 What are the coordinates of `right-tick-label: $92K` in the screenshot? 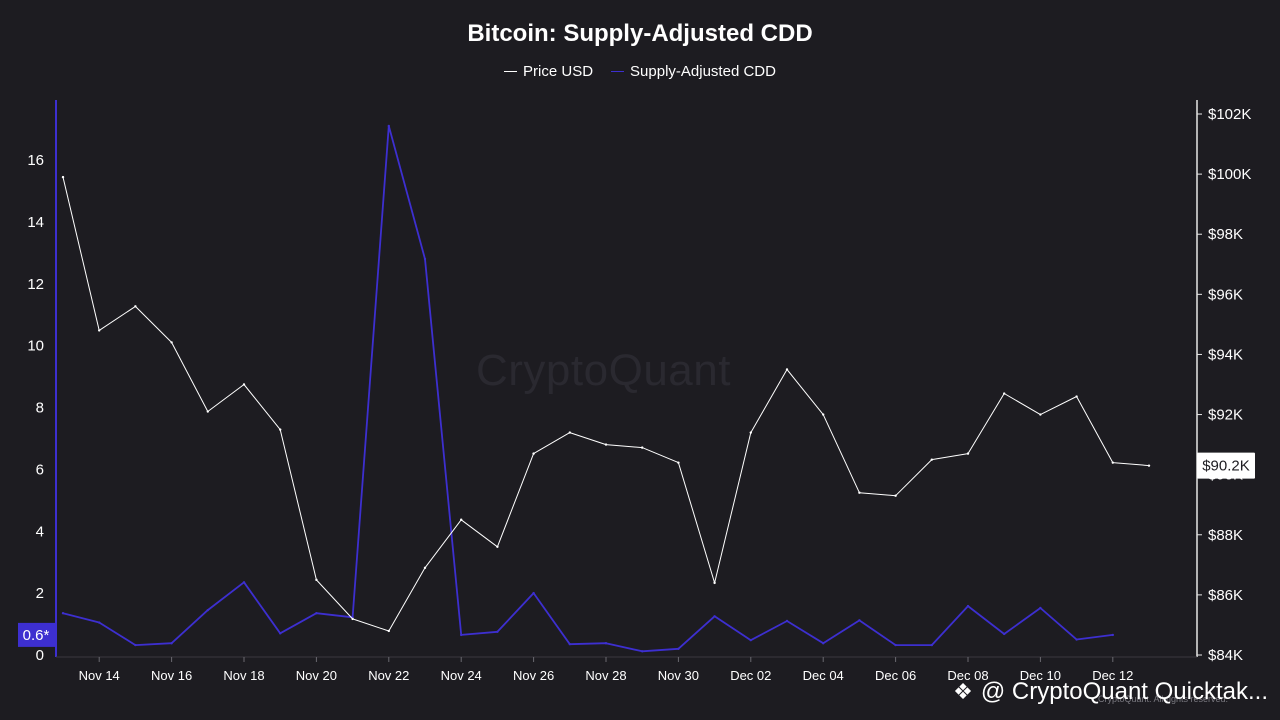 It's located at (1225, 415).